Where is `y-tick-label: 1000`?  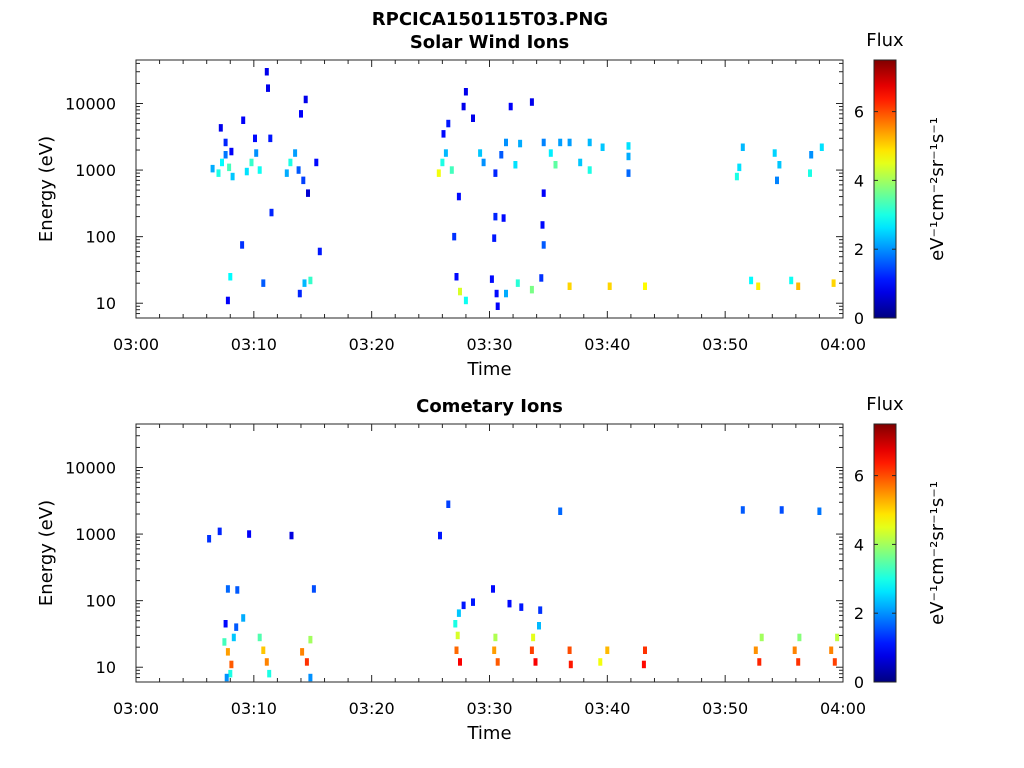 y-tick-label: 1000 is located at coordinates (95, 534).